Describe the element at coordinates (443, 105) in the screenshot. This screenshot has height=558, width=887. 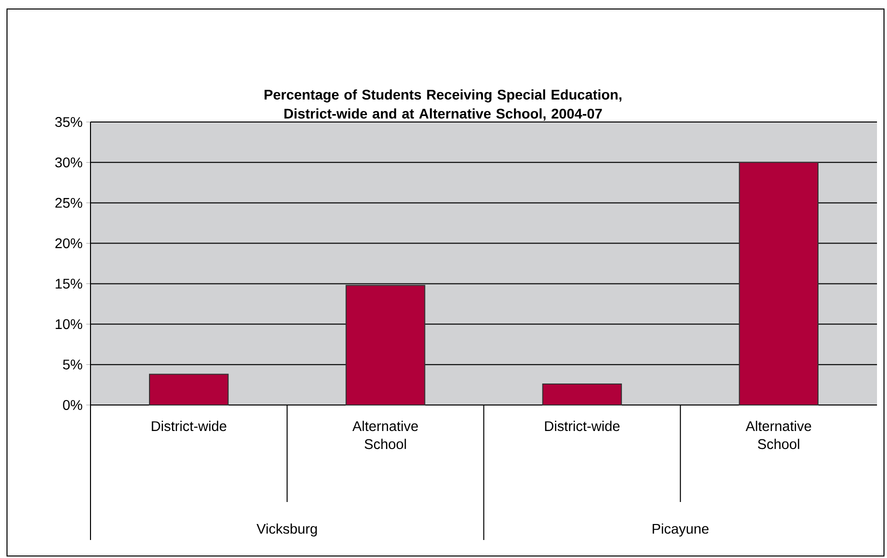
I see `chart-title: Percentage of Students Receiving Special Education, District-wide and at Alternative School, 2004-07` at that location.